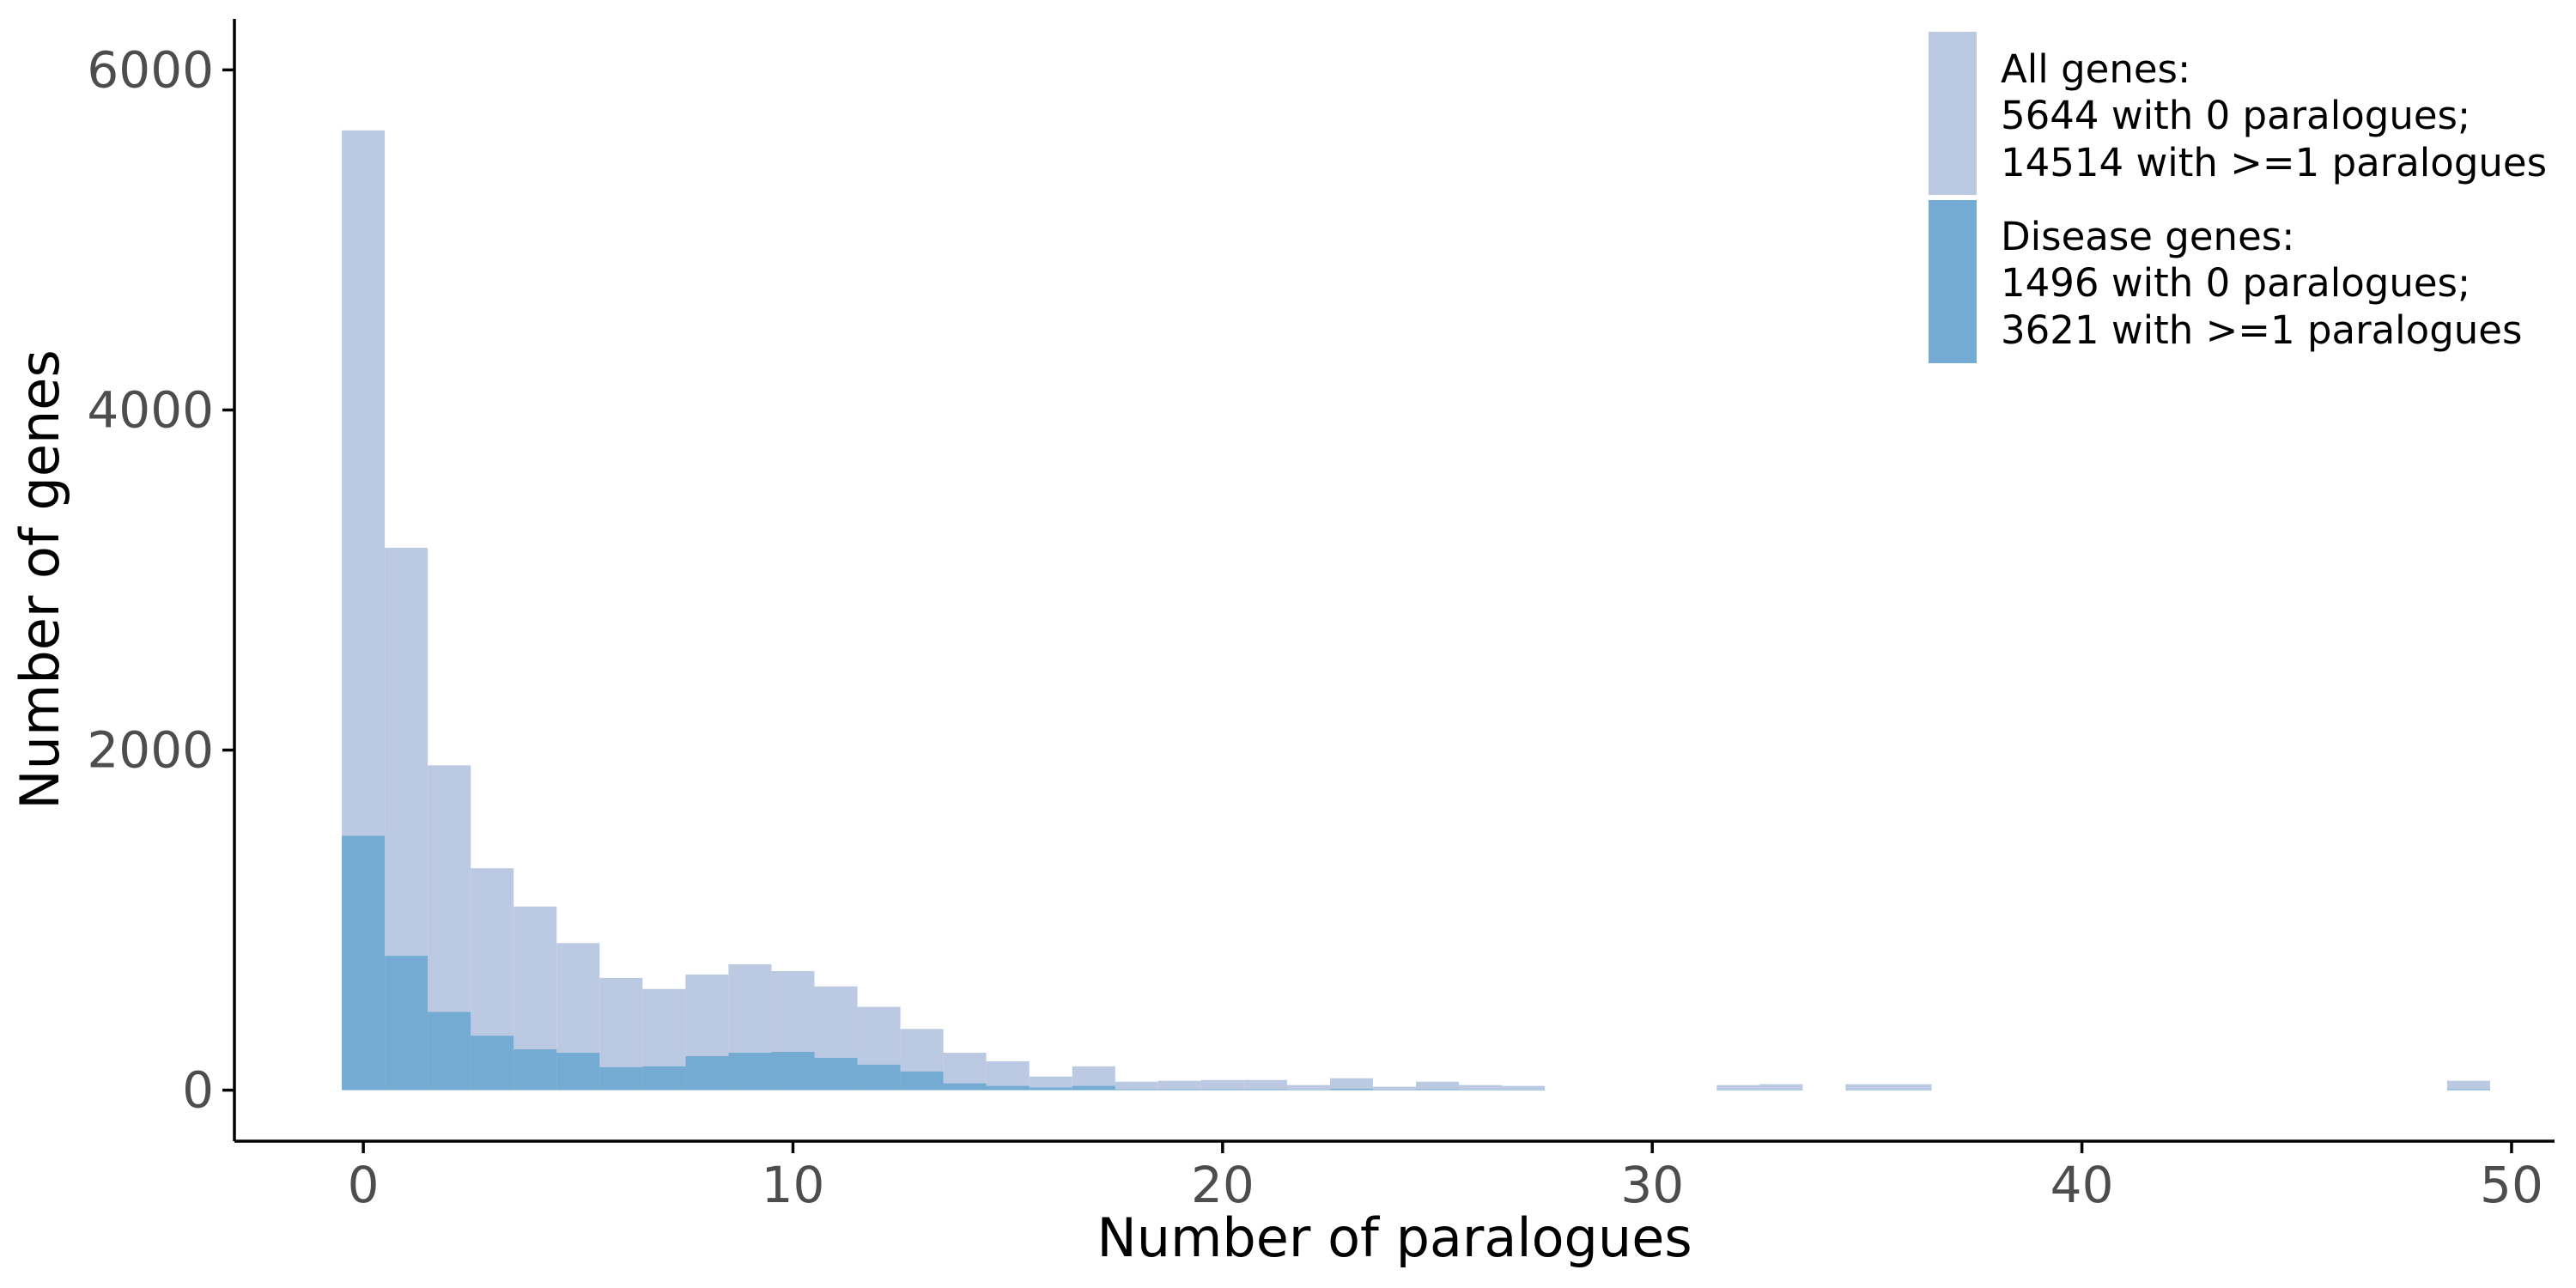 The height and width of the screenshot is (1288, 2576). Describe the element at coordinates (1445, 1177) in the screenshot. I see `x-axis-ticks: 0 10 20 30 40 50` at that location.